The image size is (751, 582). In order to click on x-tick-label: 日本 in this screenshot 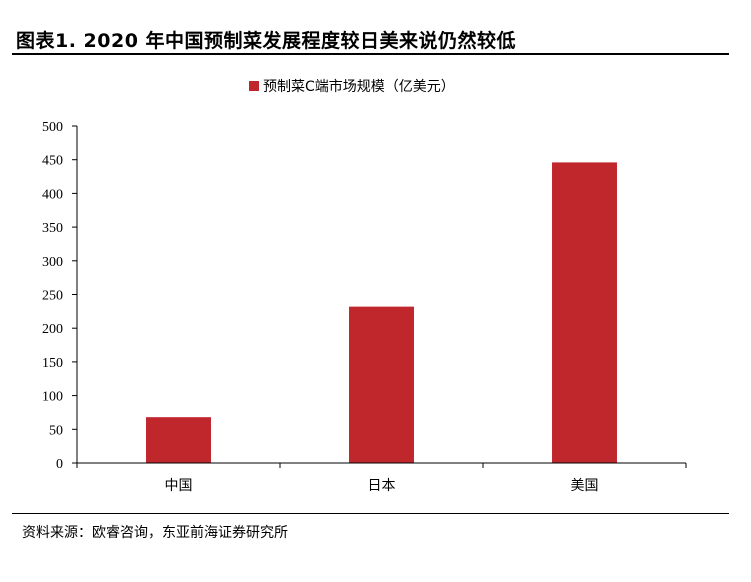, I will do `click(382, 486)`.